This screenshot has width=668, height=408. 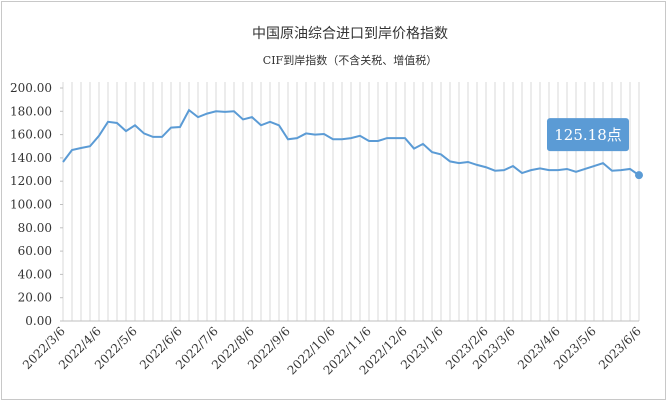 What do you see at coordinates (35, 228) in the screenshot?
I see `y-tick-label: 80.00` at bounding box center [35, 228].